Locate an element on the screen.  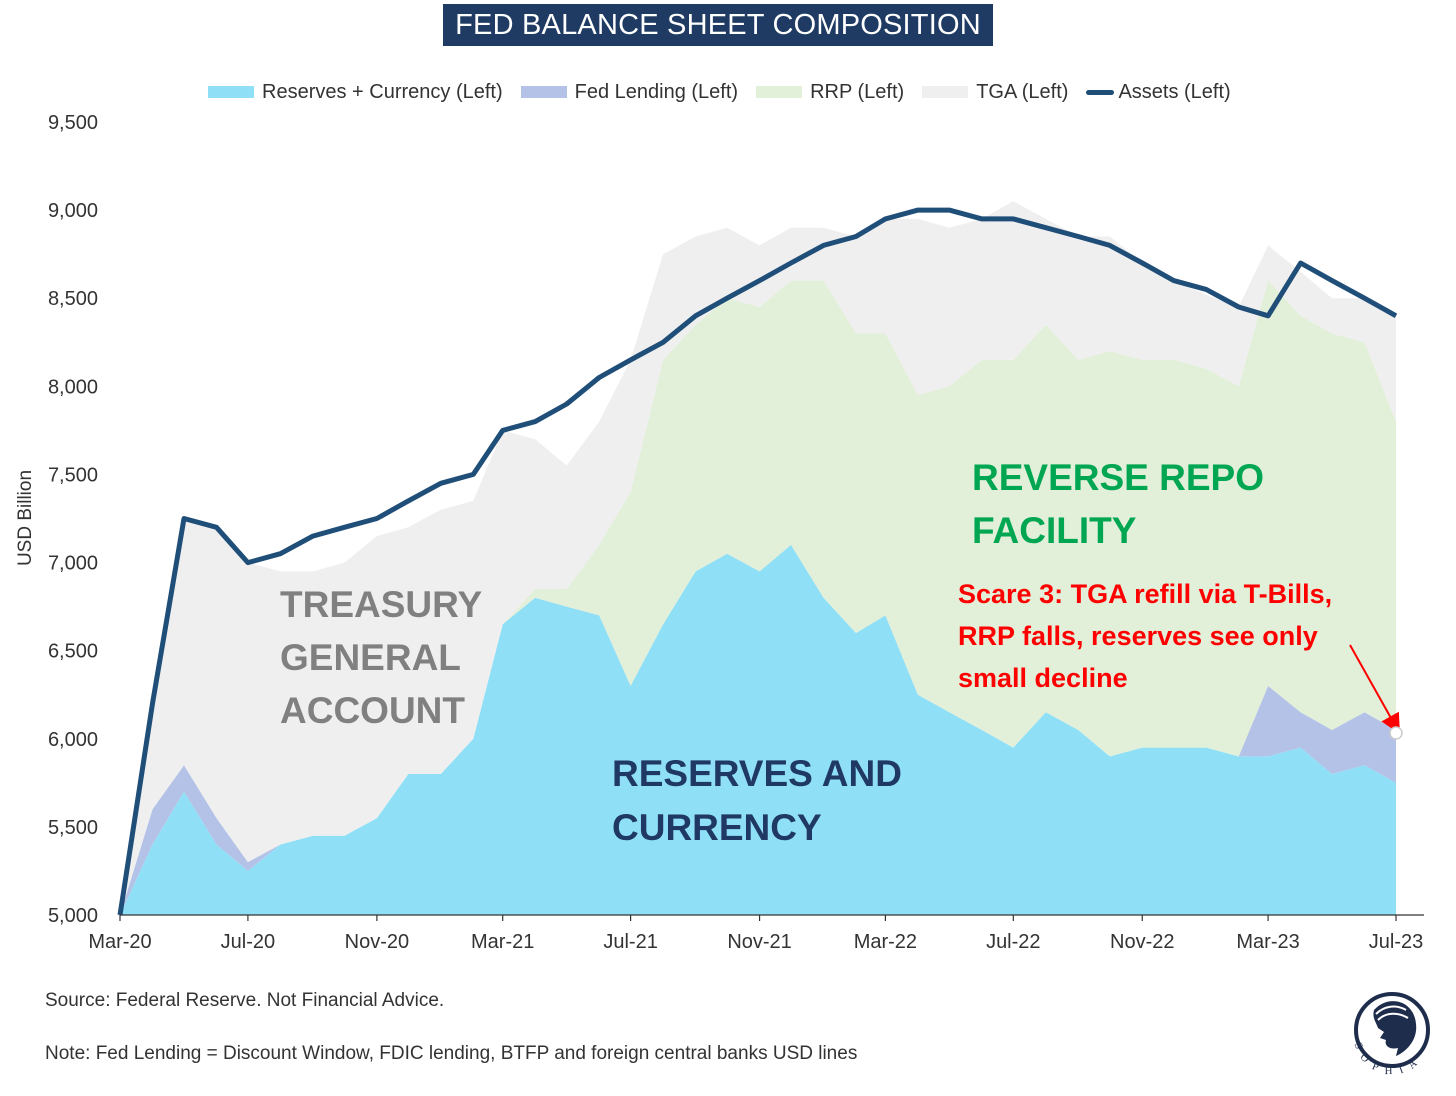
legend-item-assets: Assets (Left) is located at coordinates (1158, 92).